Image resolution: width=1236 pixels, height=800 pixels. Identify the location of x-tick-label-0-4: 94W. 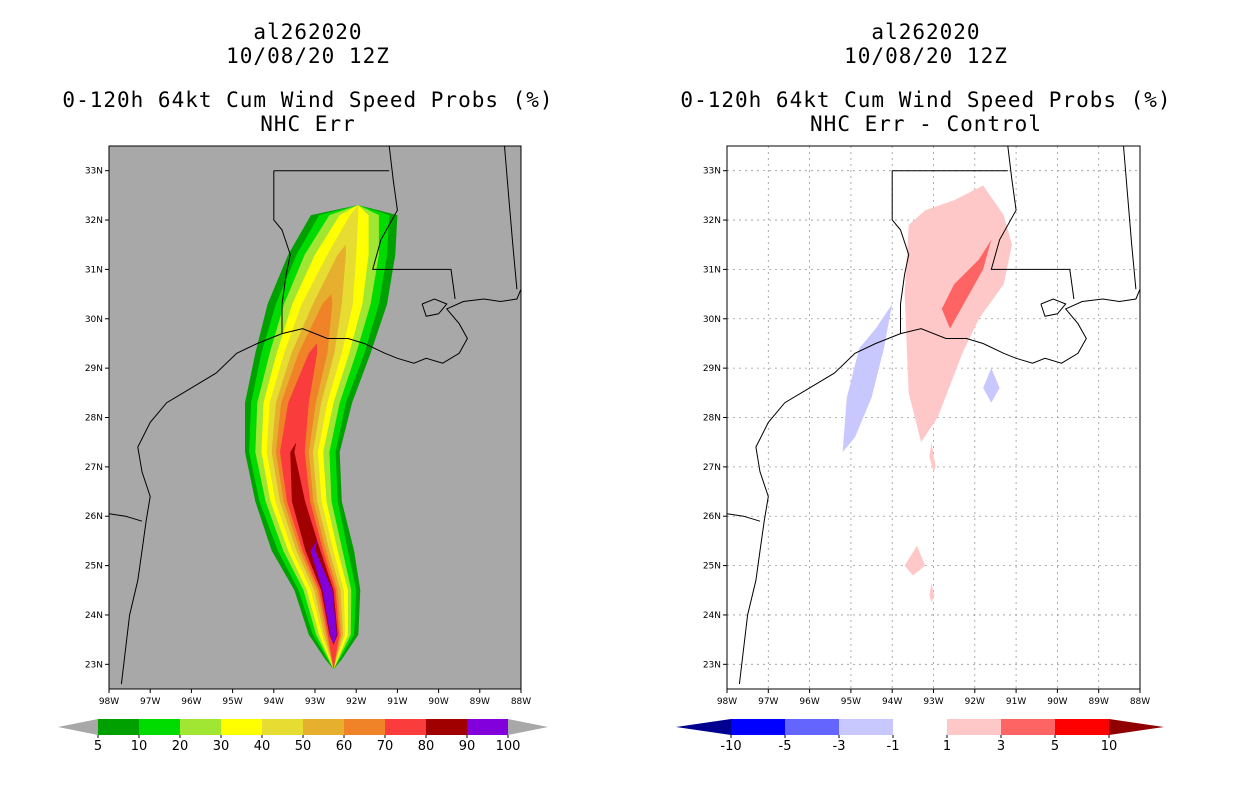
(274, 702).